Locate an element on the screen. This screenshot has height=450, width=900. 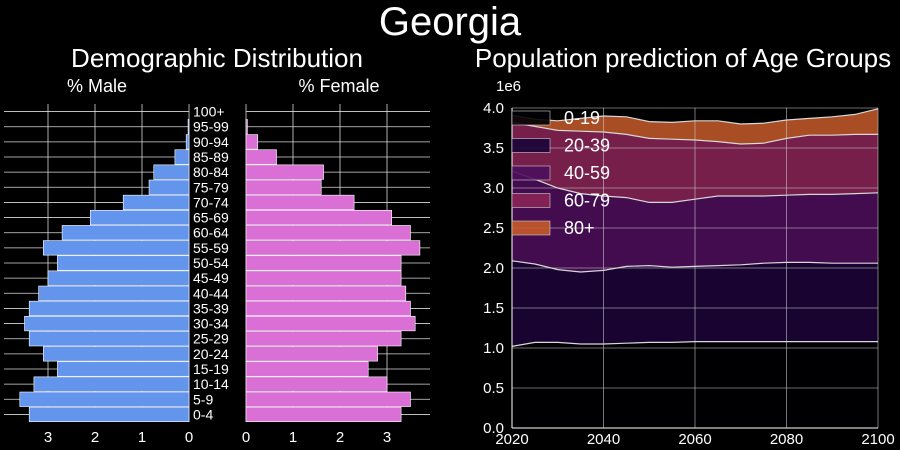
female-tick-label: 0 is located at coordinates (246, 437).